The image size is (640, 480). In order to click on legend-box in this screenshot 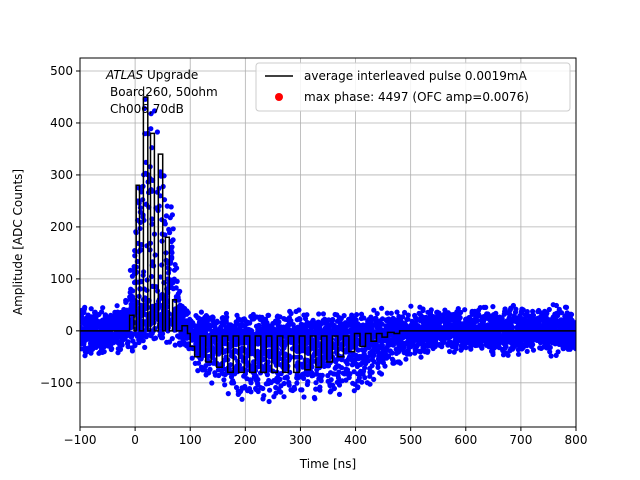, I will do `click(413, 87)`.